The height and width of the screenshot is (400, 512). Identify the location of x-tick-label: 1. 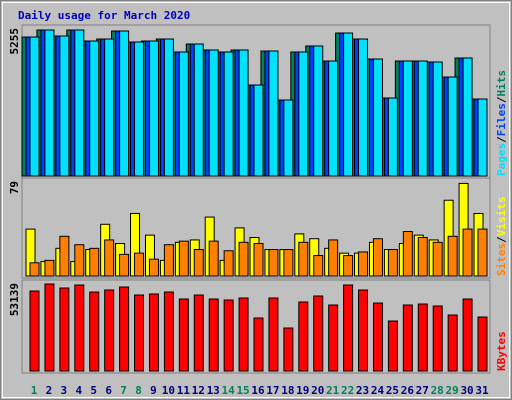
(34, 390).